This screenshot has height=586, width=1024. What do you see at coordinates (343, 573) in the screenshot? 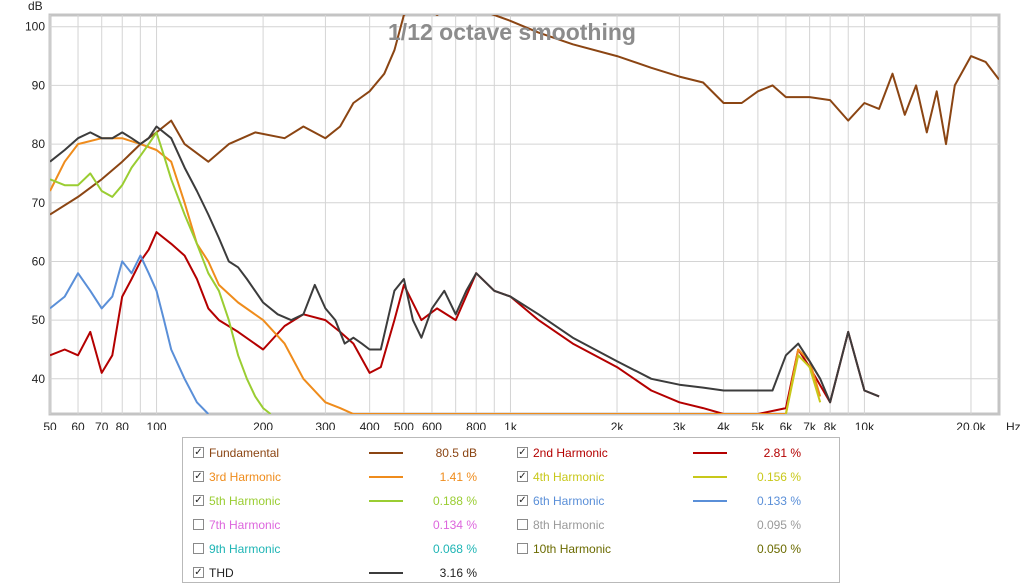
I see `legend-item-thd: ✓ THD 3.16 %` at bounding box center [343, 573].